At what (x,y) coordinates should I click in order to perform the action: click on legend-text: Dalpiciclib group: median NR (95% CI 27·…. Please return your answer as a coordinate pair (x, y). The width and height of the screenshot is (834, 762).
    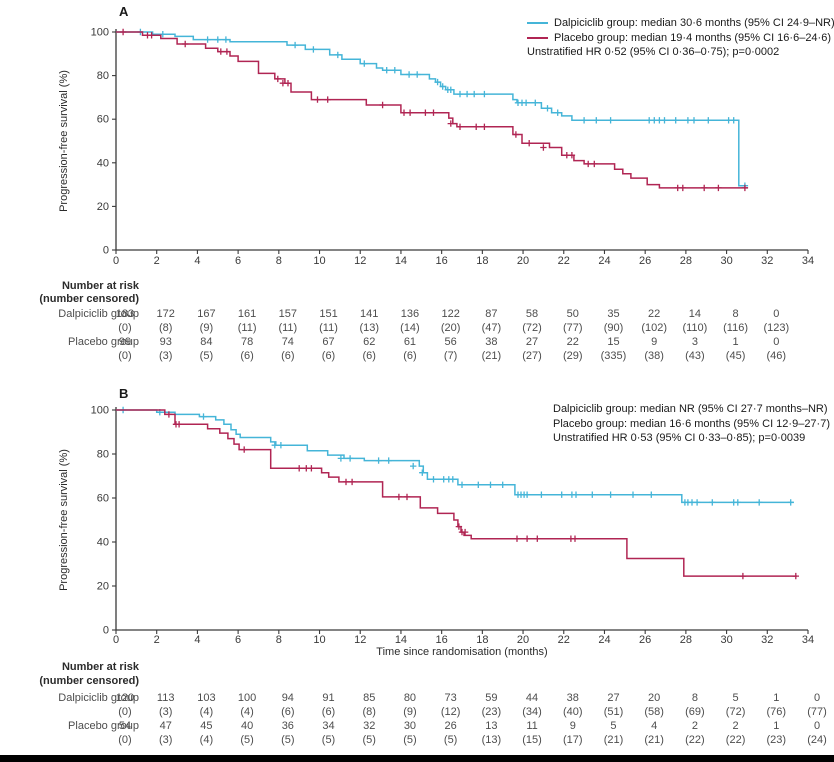
    Looking at the image, I should click on (690, 409).